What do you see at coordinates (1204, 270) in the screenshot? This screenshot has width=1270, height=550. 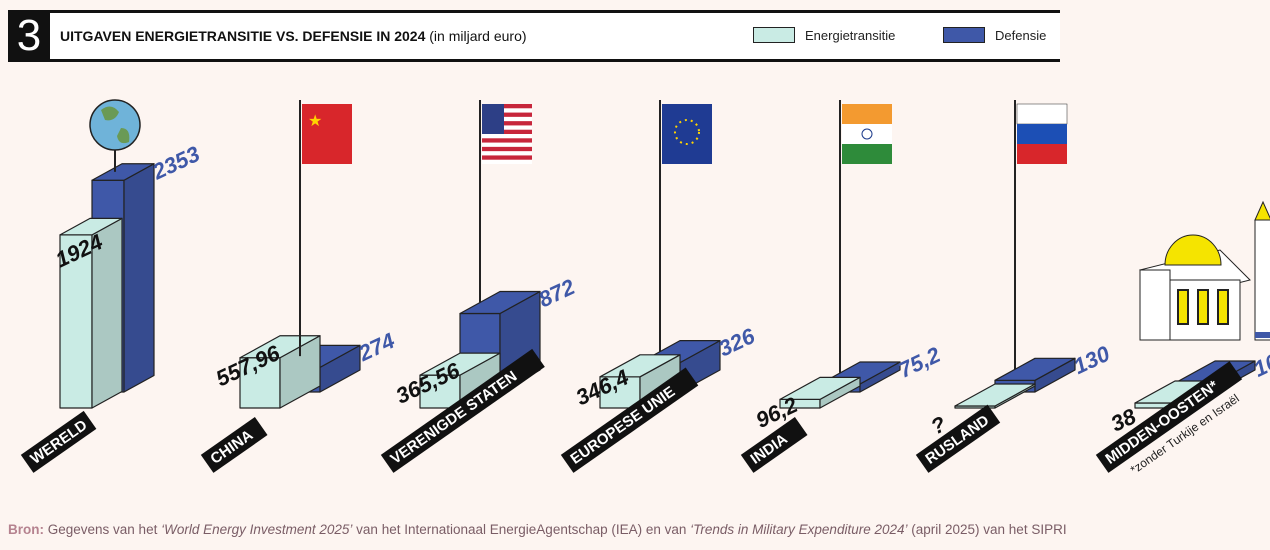 I see `mosque-icon` at bounding box center [1204, 270].